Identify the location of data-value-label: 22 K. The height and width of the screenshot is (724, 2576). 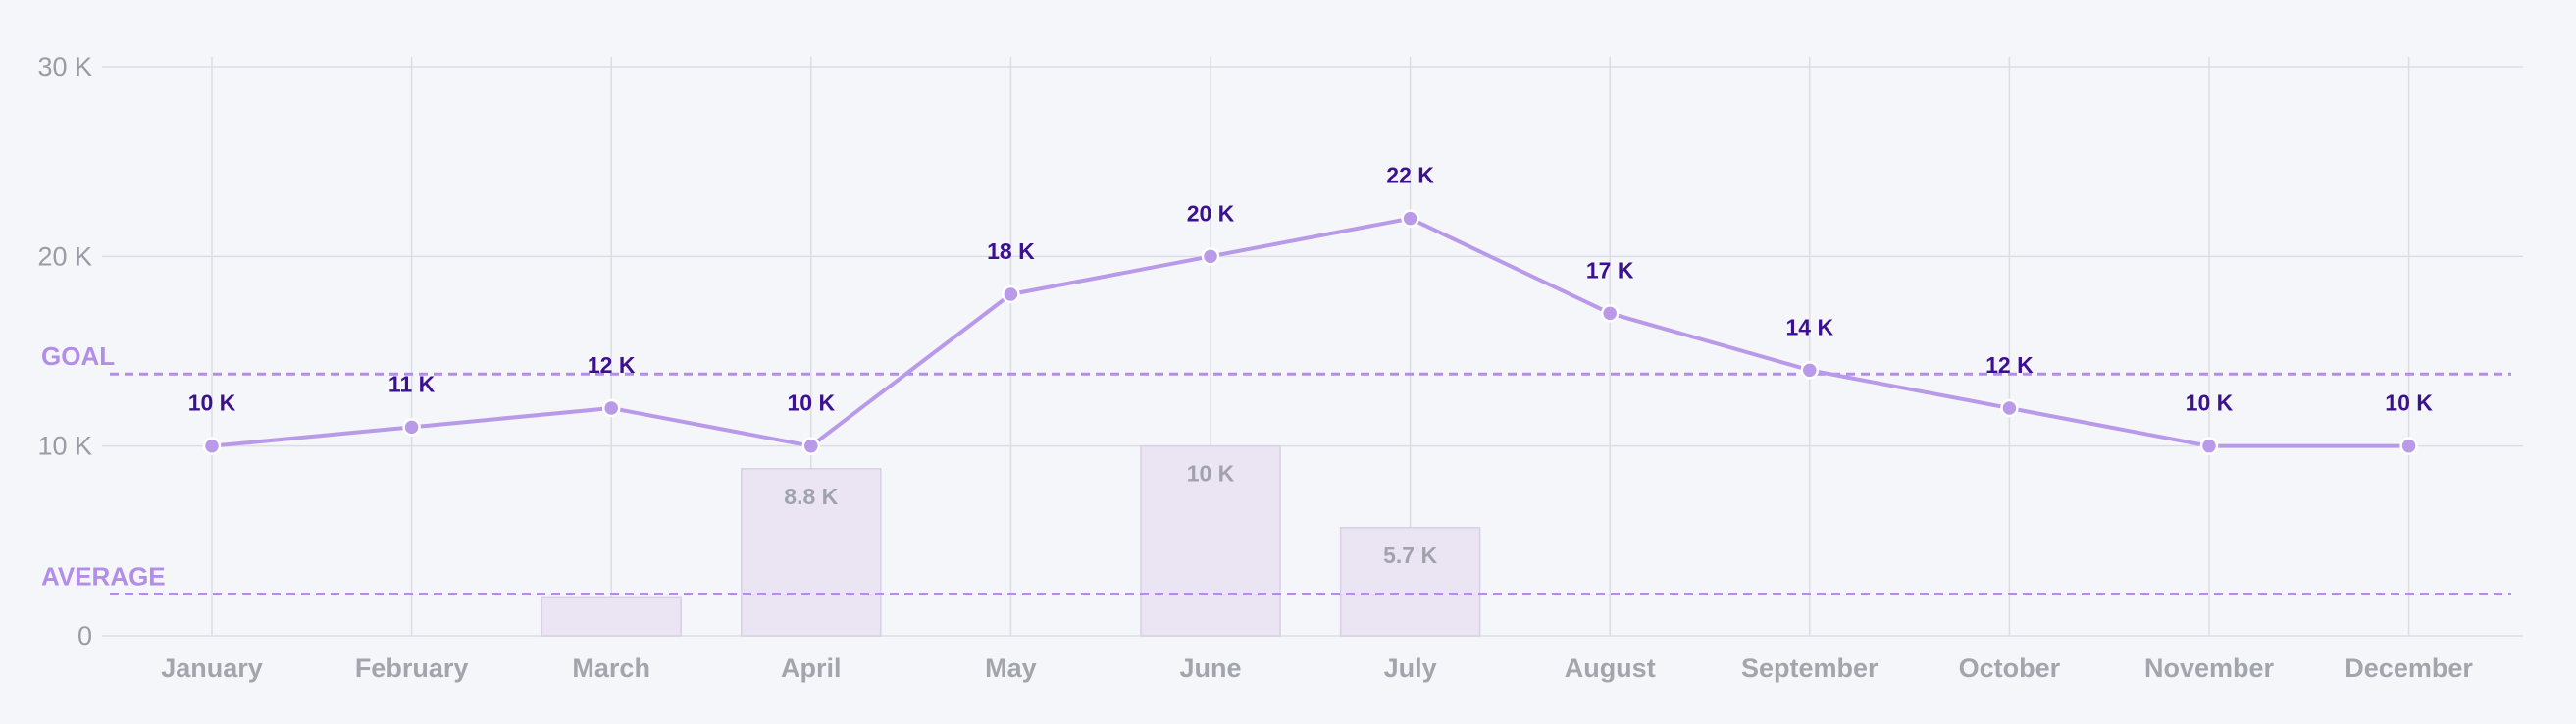
(1410, 175).